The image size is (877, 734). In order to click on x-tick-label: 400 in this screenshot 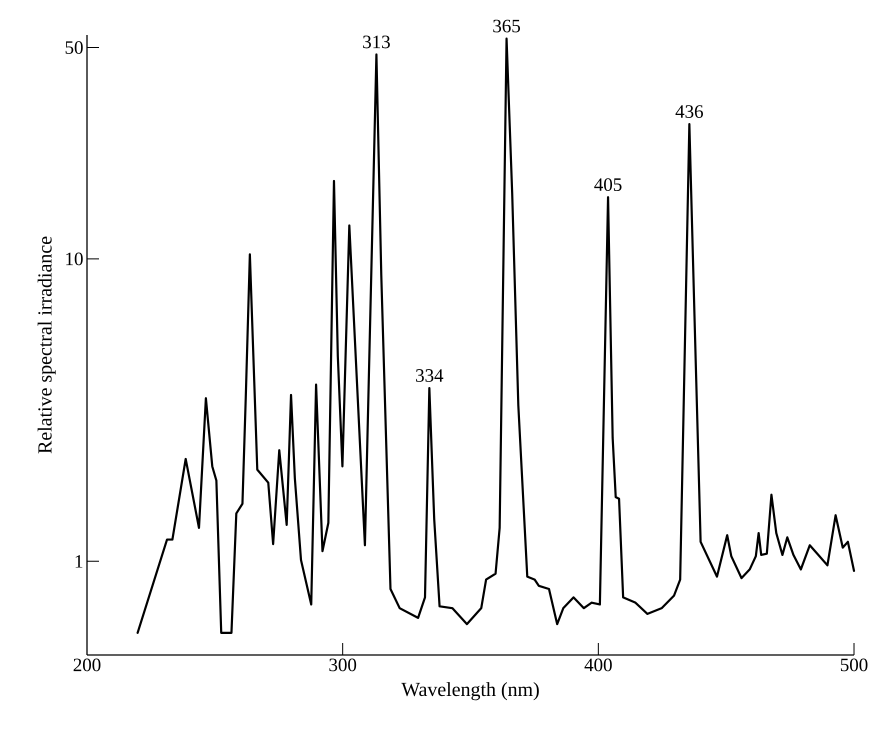, I will do `click(598, 665)`.